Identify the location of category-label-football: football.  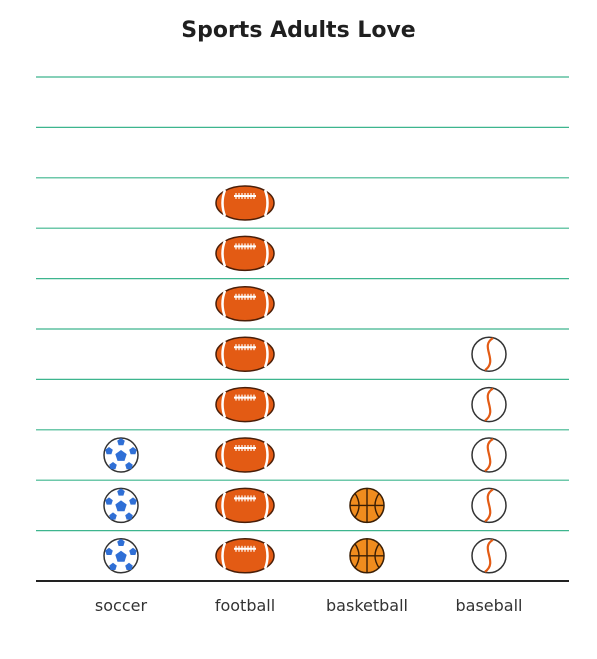
(245, 605).